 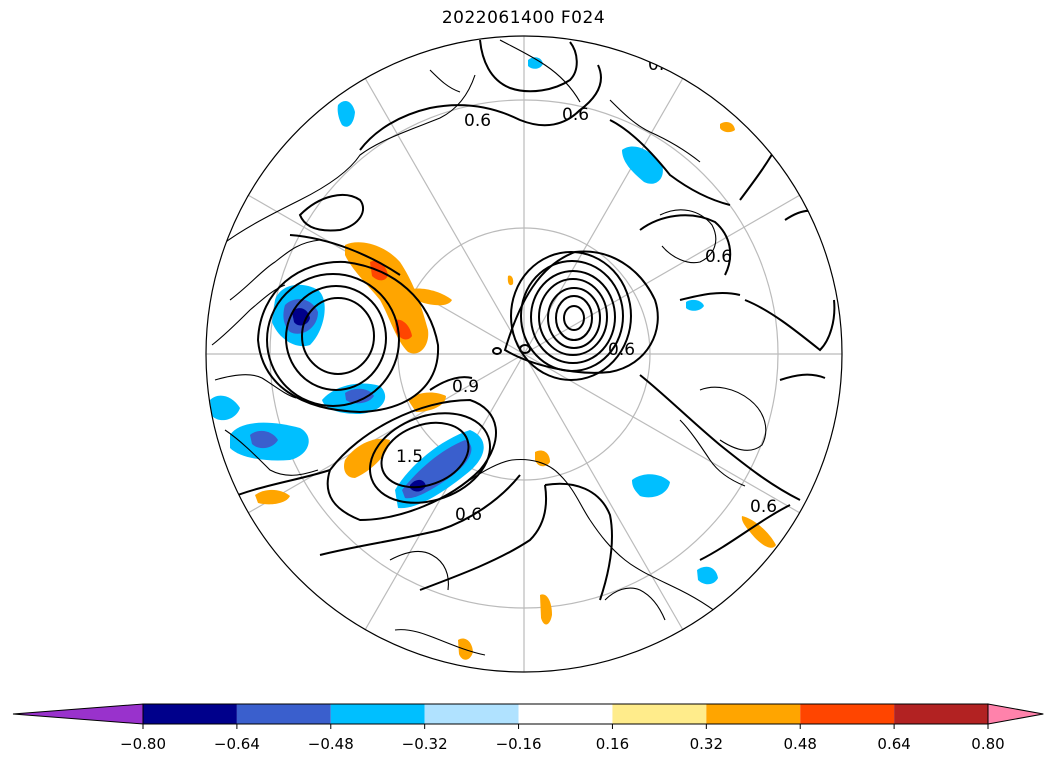 I want to click on svg-text: 1.5, so click(x=409, y=457).